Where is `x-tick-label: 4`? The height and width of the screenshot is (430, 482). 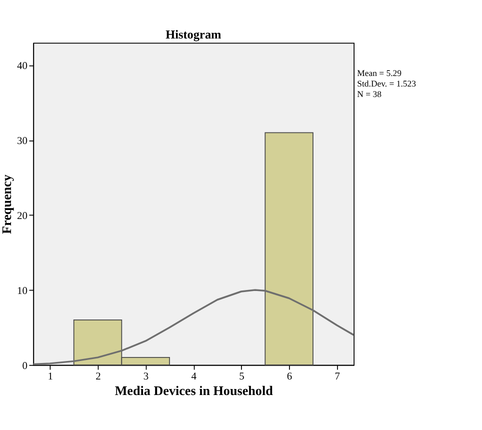
x-tick-label: 4 is located at coordinates (194, 376).